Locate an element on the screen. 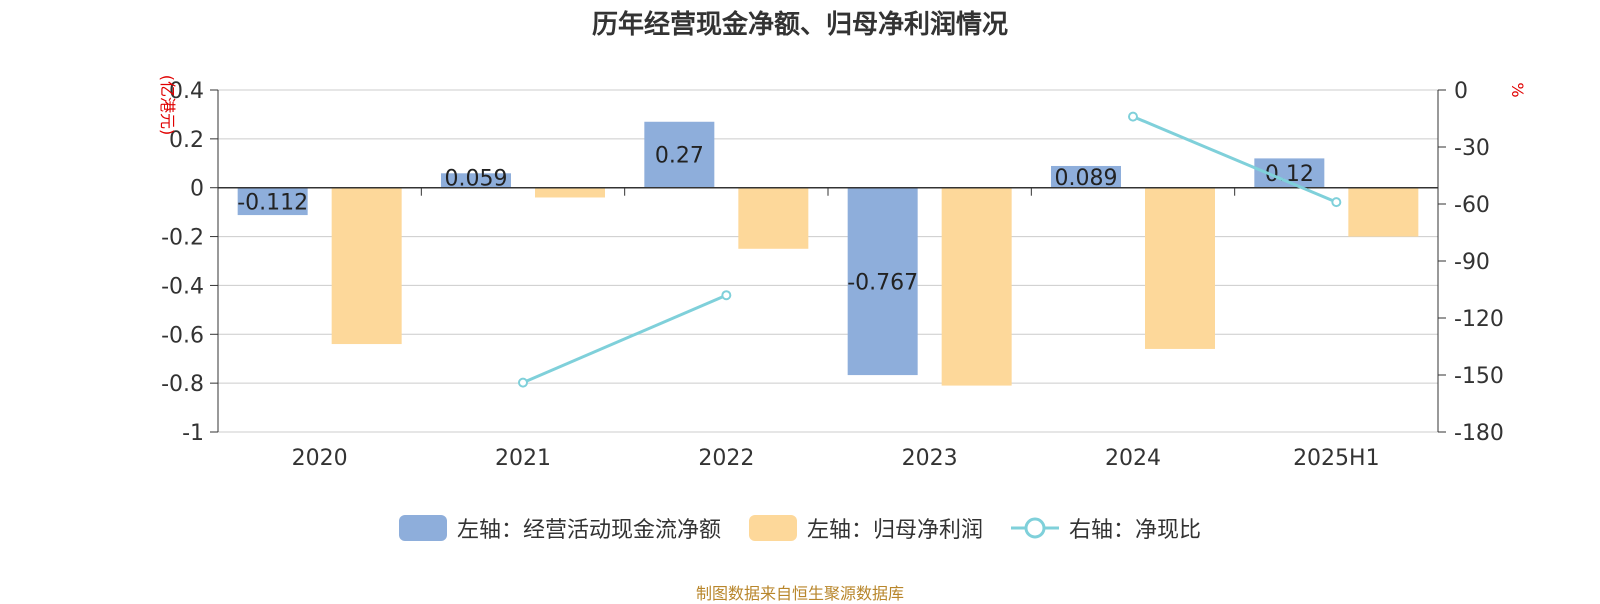  legend-swatch-cashflow is located at coordinates (422, 528).